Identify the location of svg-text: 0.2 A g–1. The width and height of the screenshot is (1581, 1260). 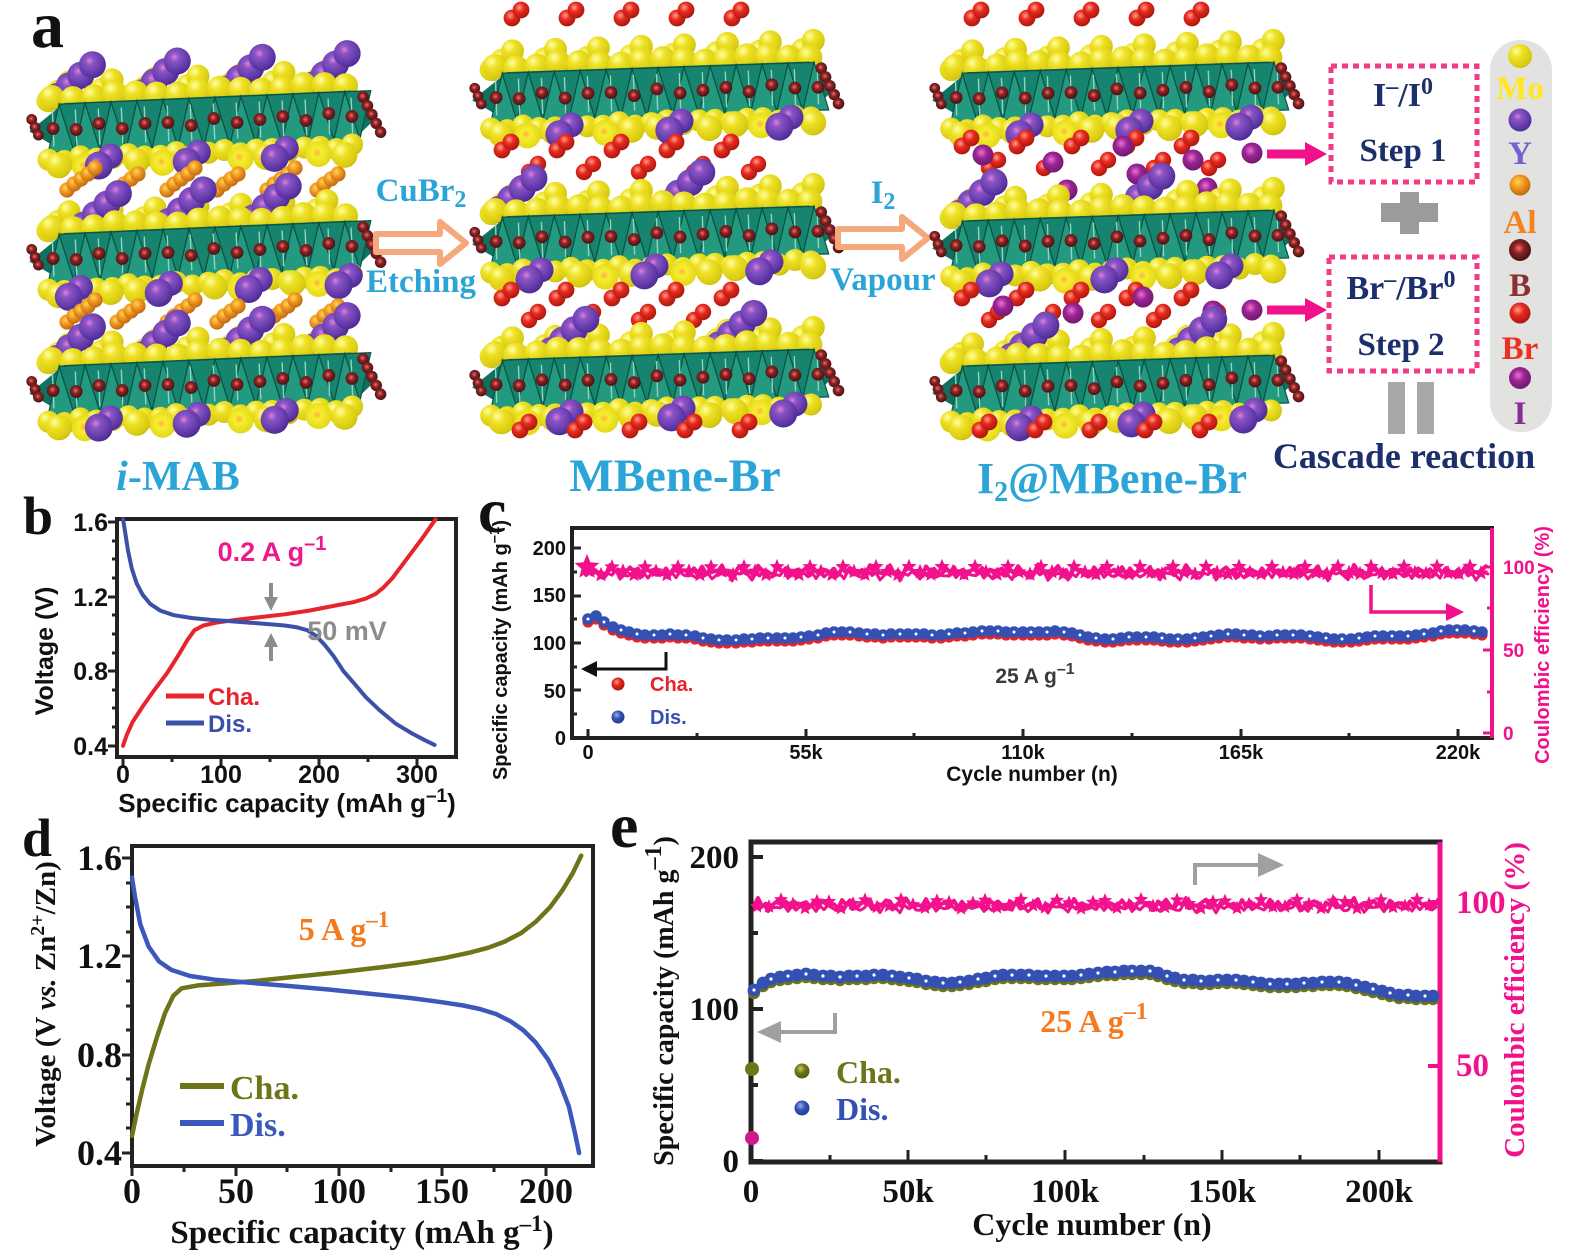
(272, 550).